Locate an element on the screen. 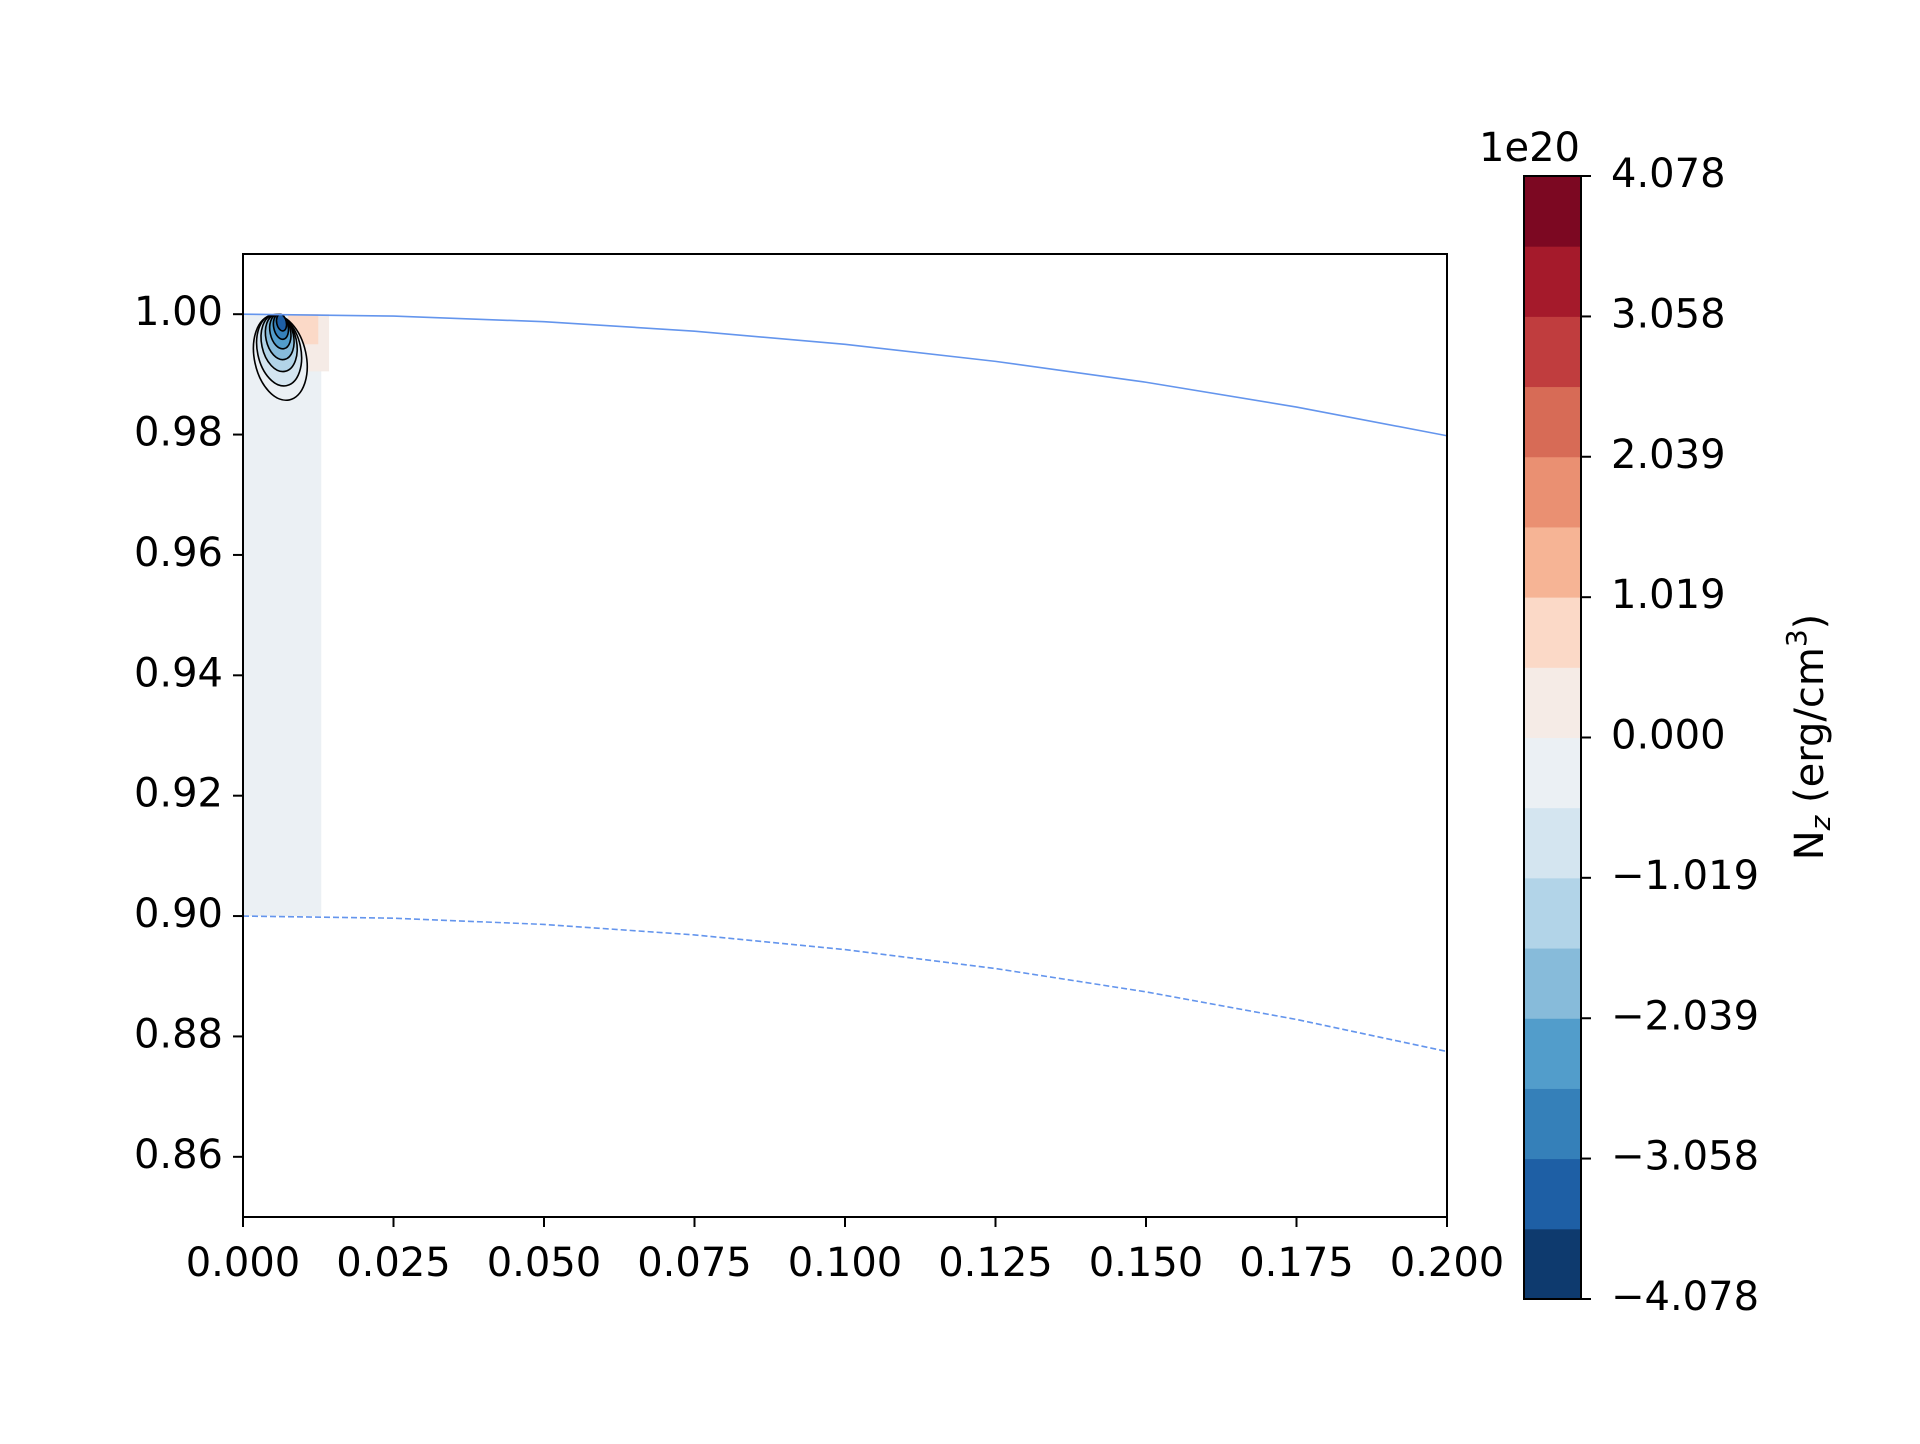 This screenshot has width=1920, height=1444. colorbar-label: Nz (erg/cm3) is located at coordinates (1808, 737).